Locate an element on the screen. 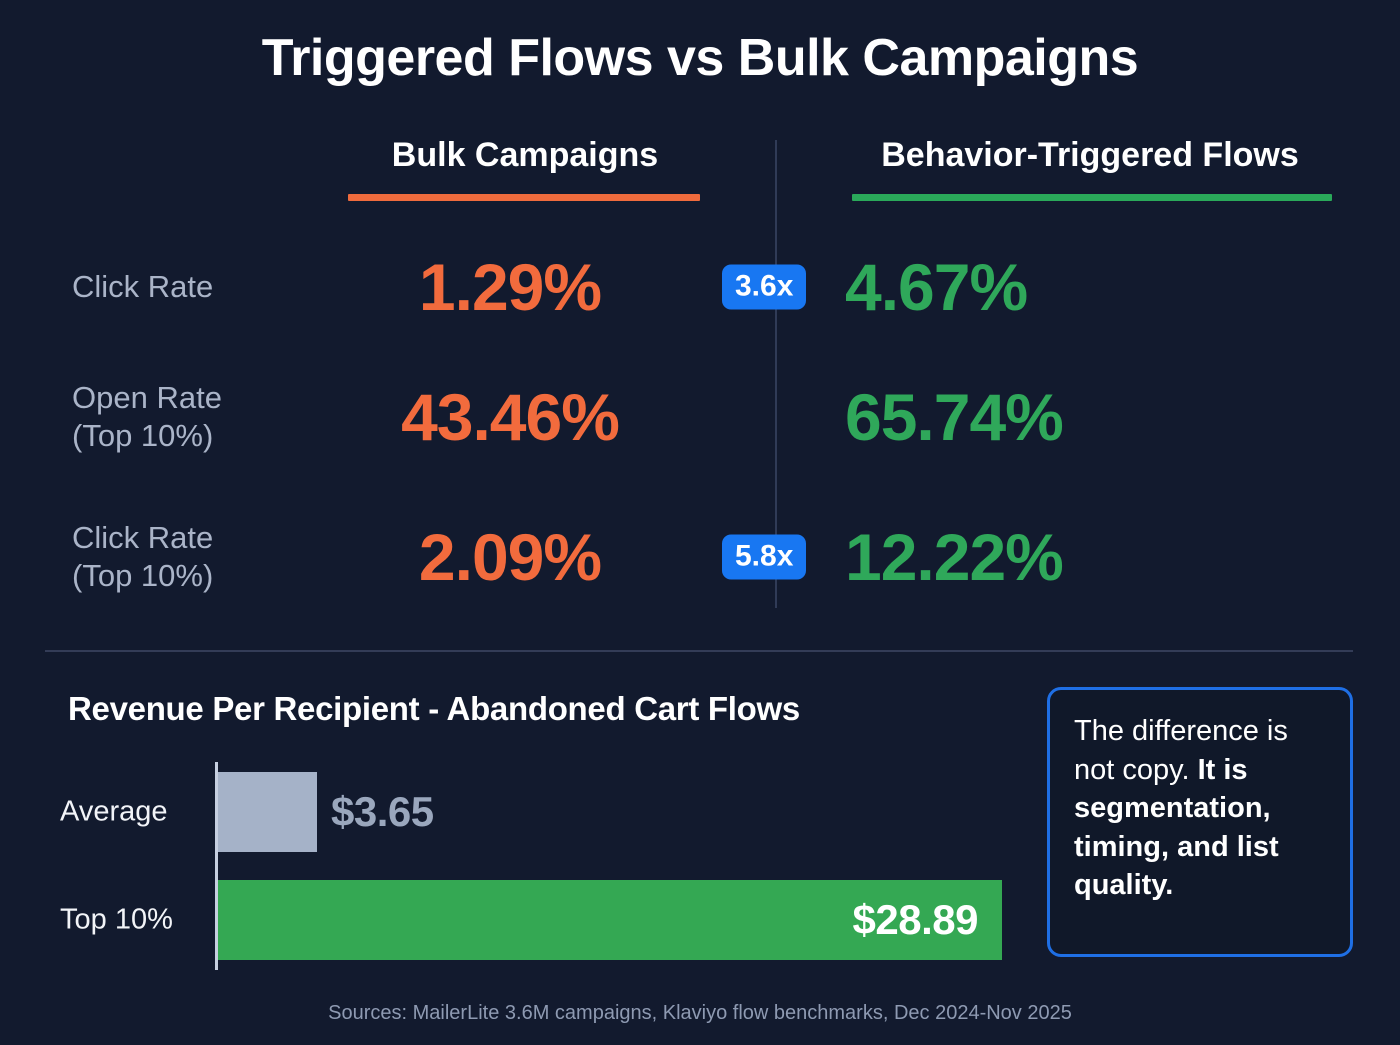 Image resolution: width=1400 pixels, height=1045 pixels. callout-lead: The difference is not copy. is located at coordinates (1181, 750).